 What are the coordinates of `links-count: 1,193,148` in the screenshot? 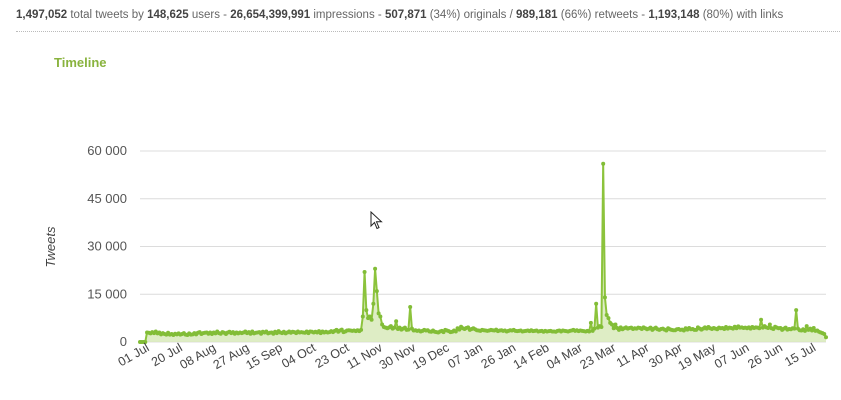 It's located at (674, 15).